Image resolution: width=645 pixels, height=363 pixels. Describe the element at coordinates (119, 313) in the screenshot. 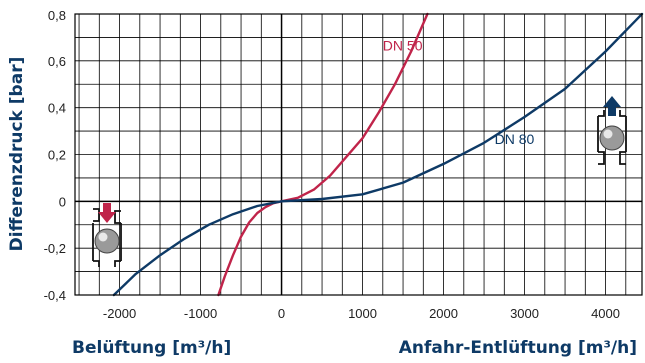

I see `x-tick-label: -2000` at that location.